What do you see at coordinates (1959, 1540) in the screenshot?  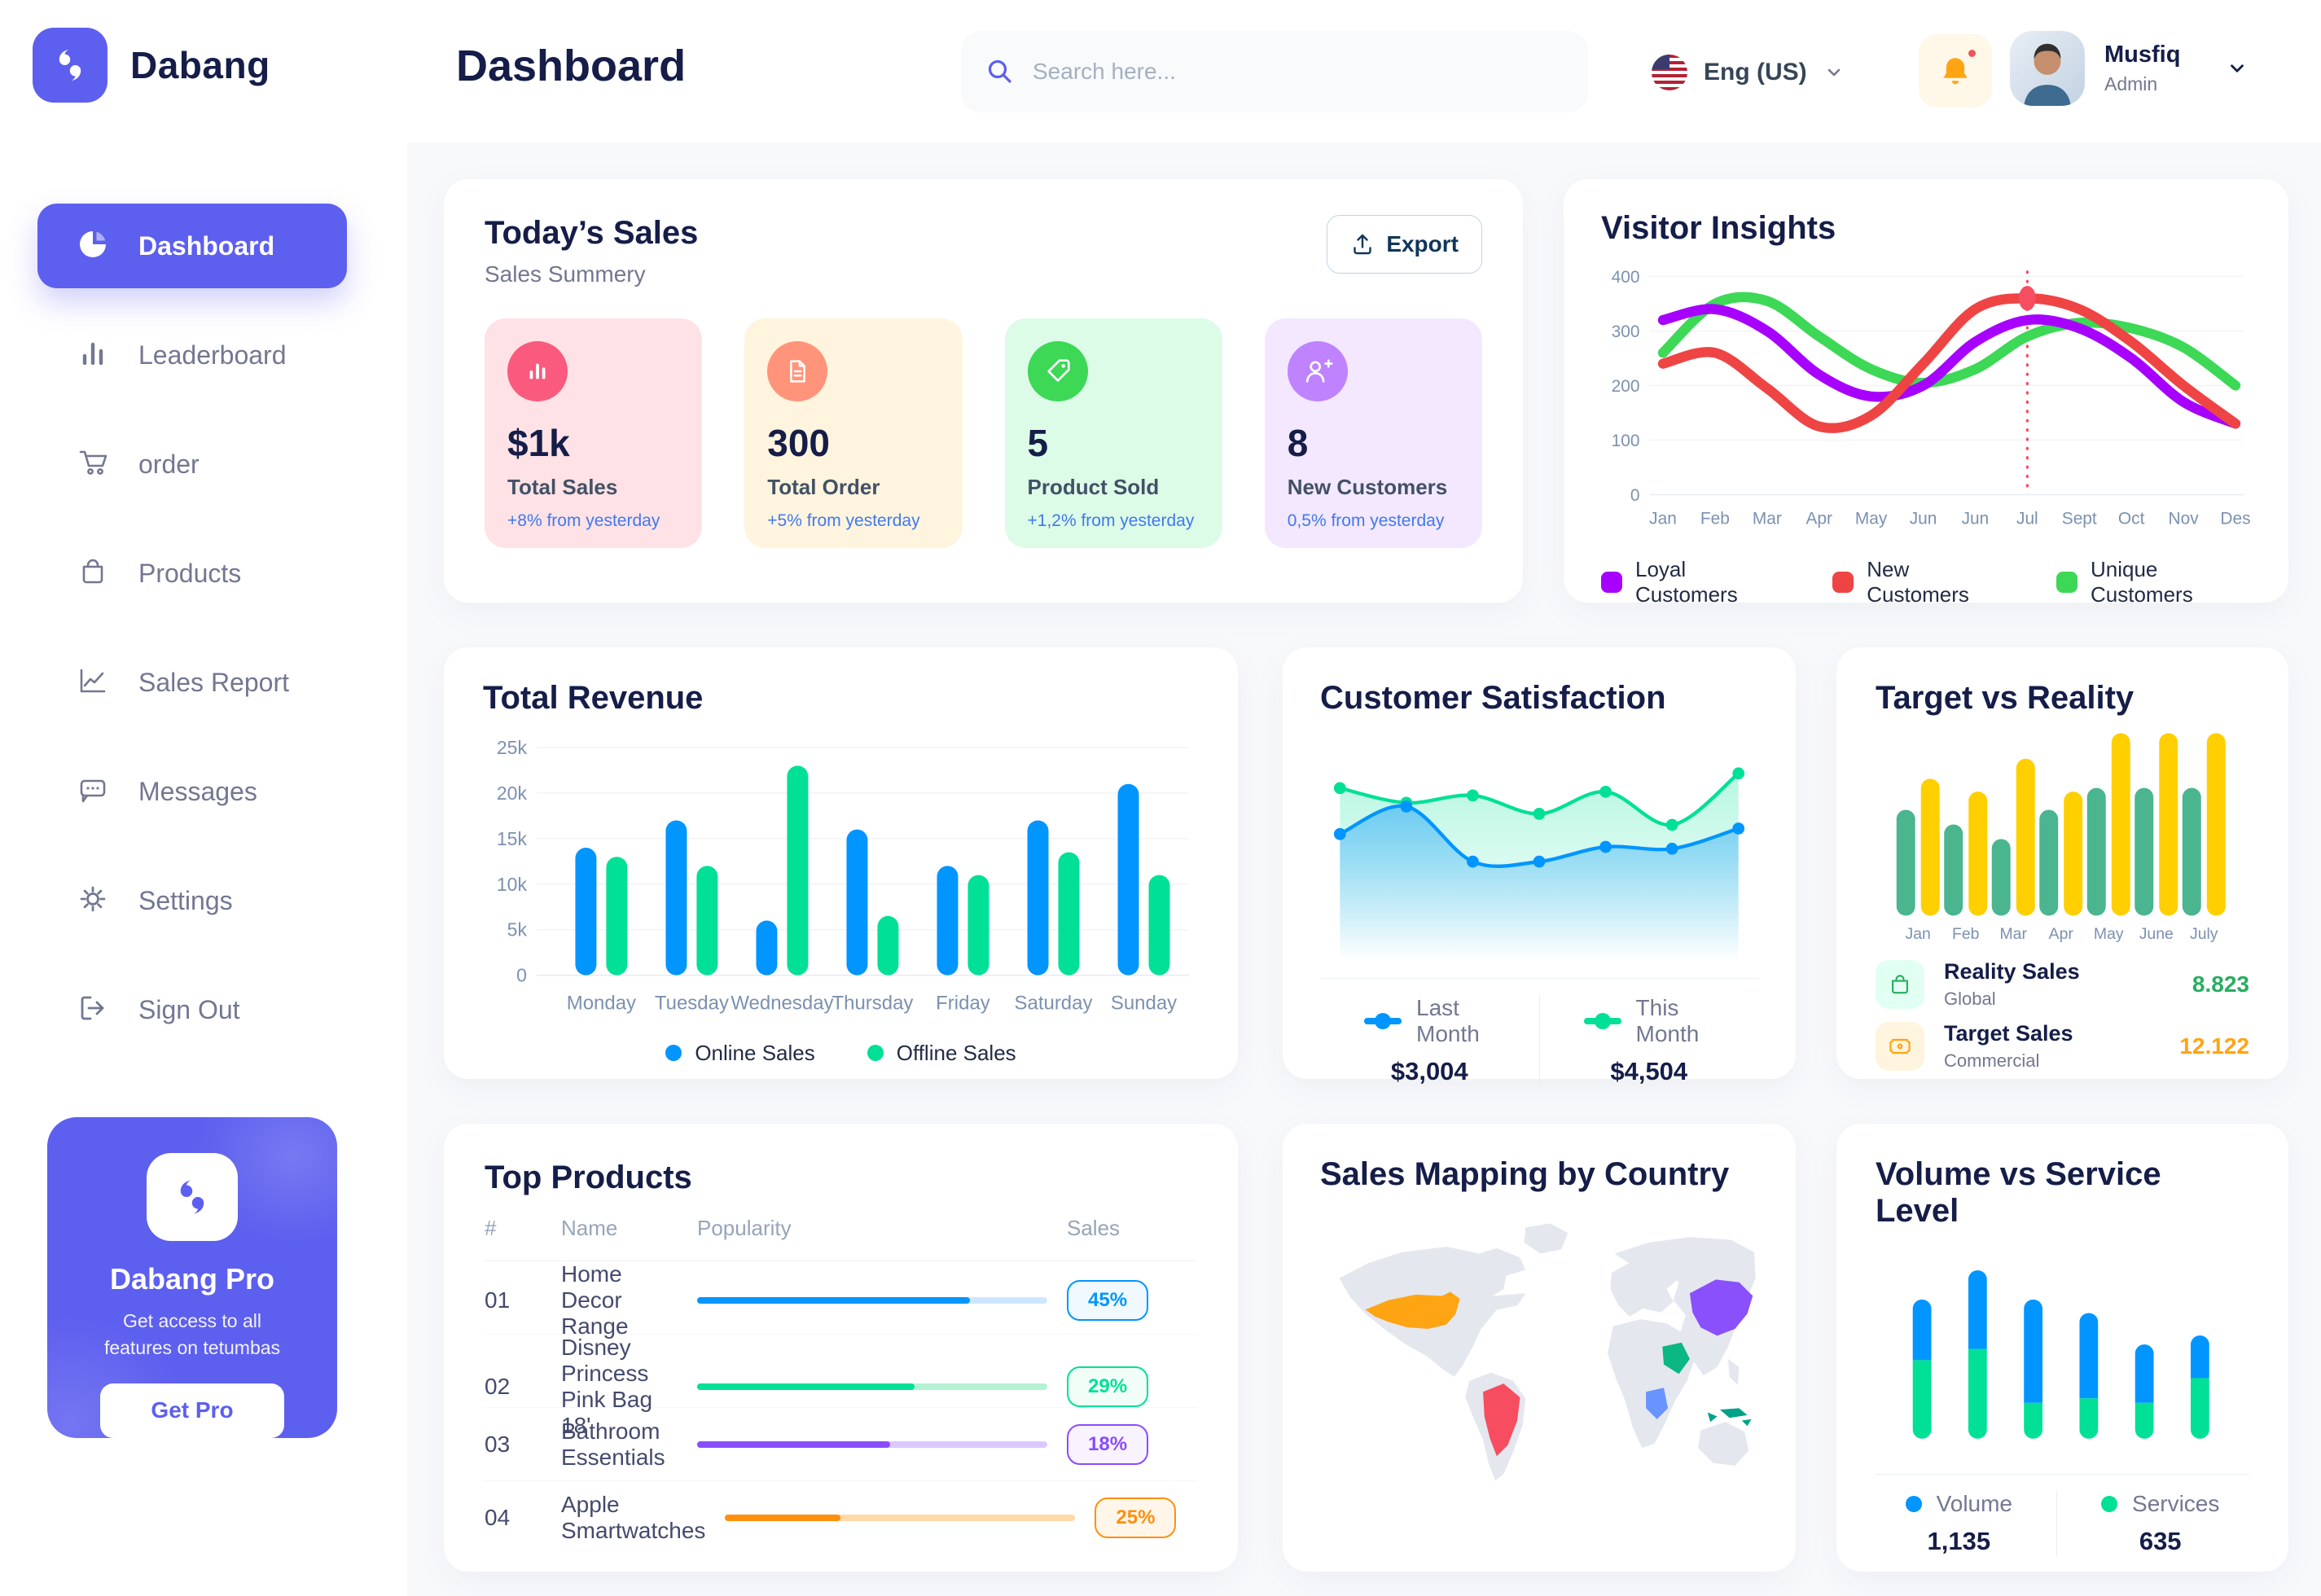 I see `legend-value: 1,135` at bounding box center [1959, 1540].